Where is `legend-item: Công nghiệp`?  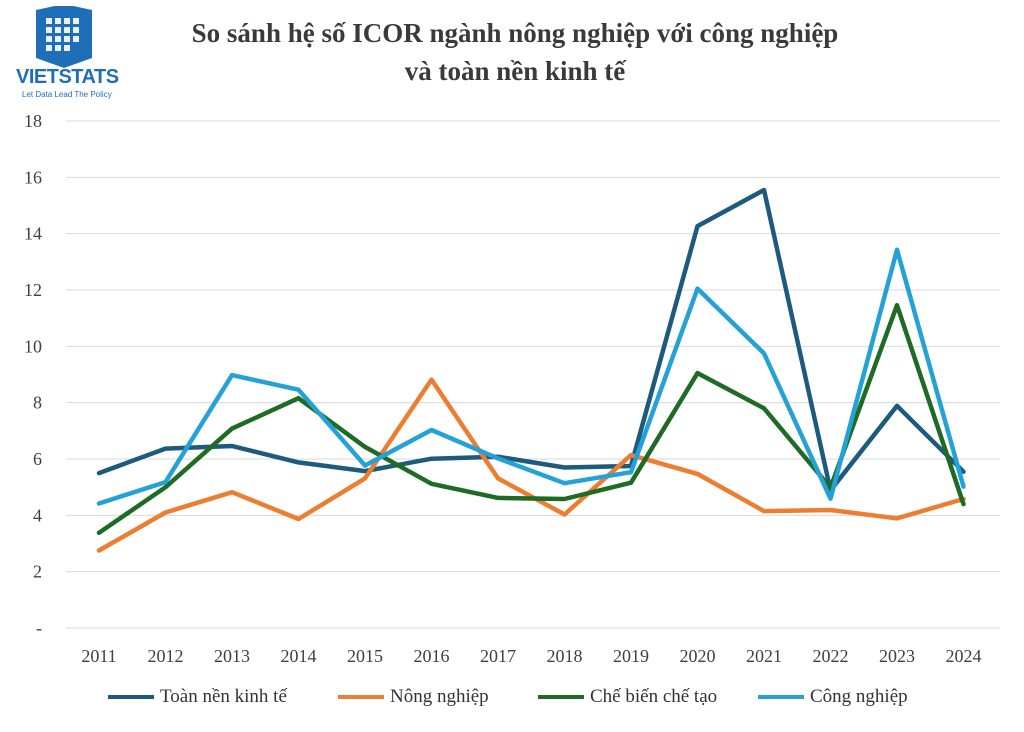 legend-item: Công nghiệp is located at coordinates (833, 697).